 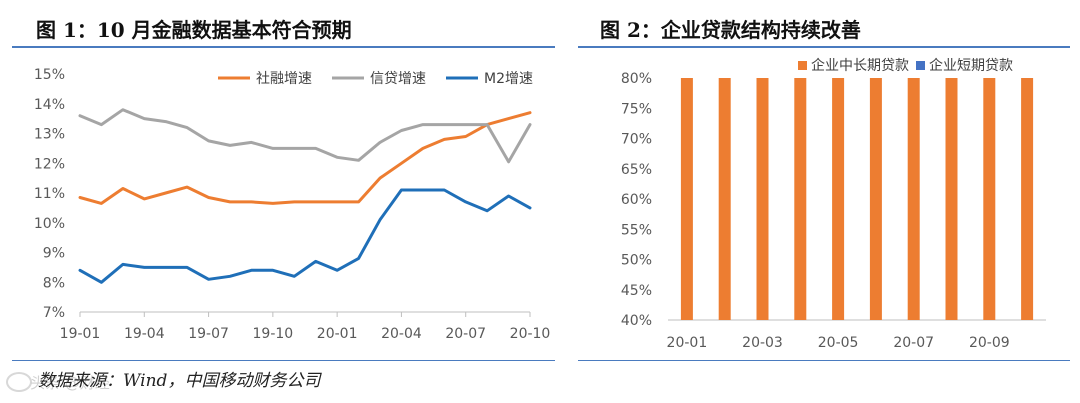 I want to click on y-tick-label: 11%, so click(x=49, y=194).